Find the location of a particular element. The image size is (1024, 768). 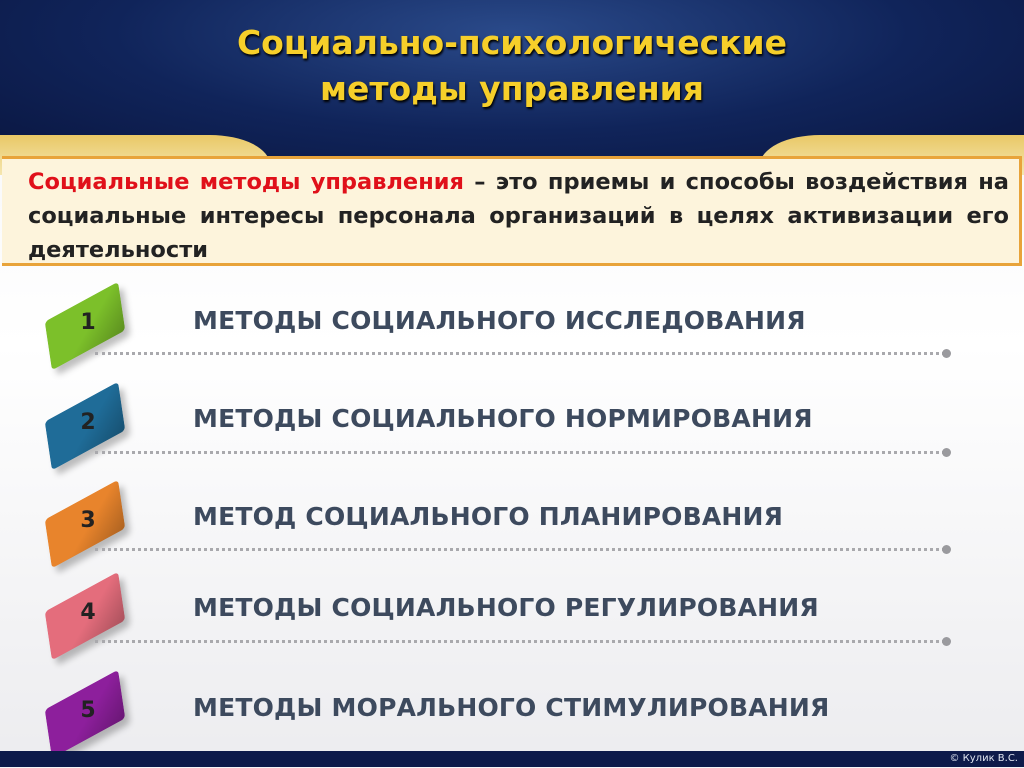

cube-icon: 1 is located at coordinates (86, 326).